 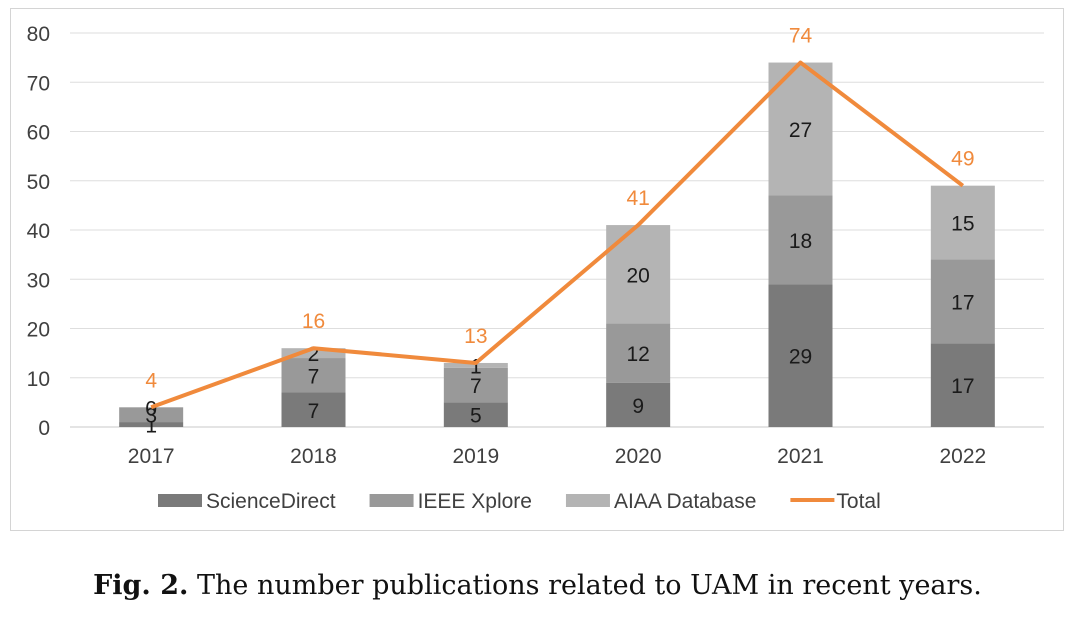 What do you see at coordinates (38, 83) in the screenshot?
I see `y-tick-label: 70` at bounding box center [38, 83].